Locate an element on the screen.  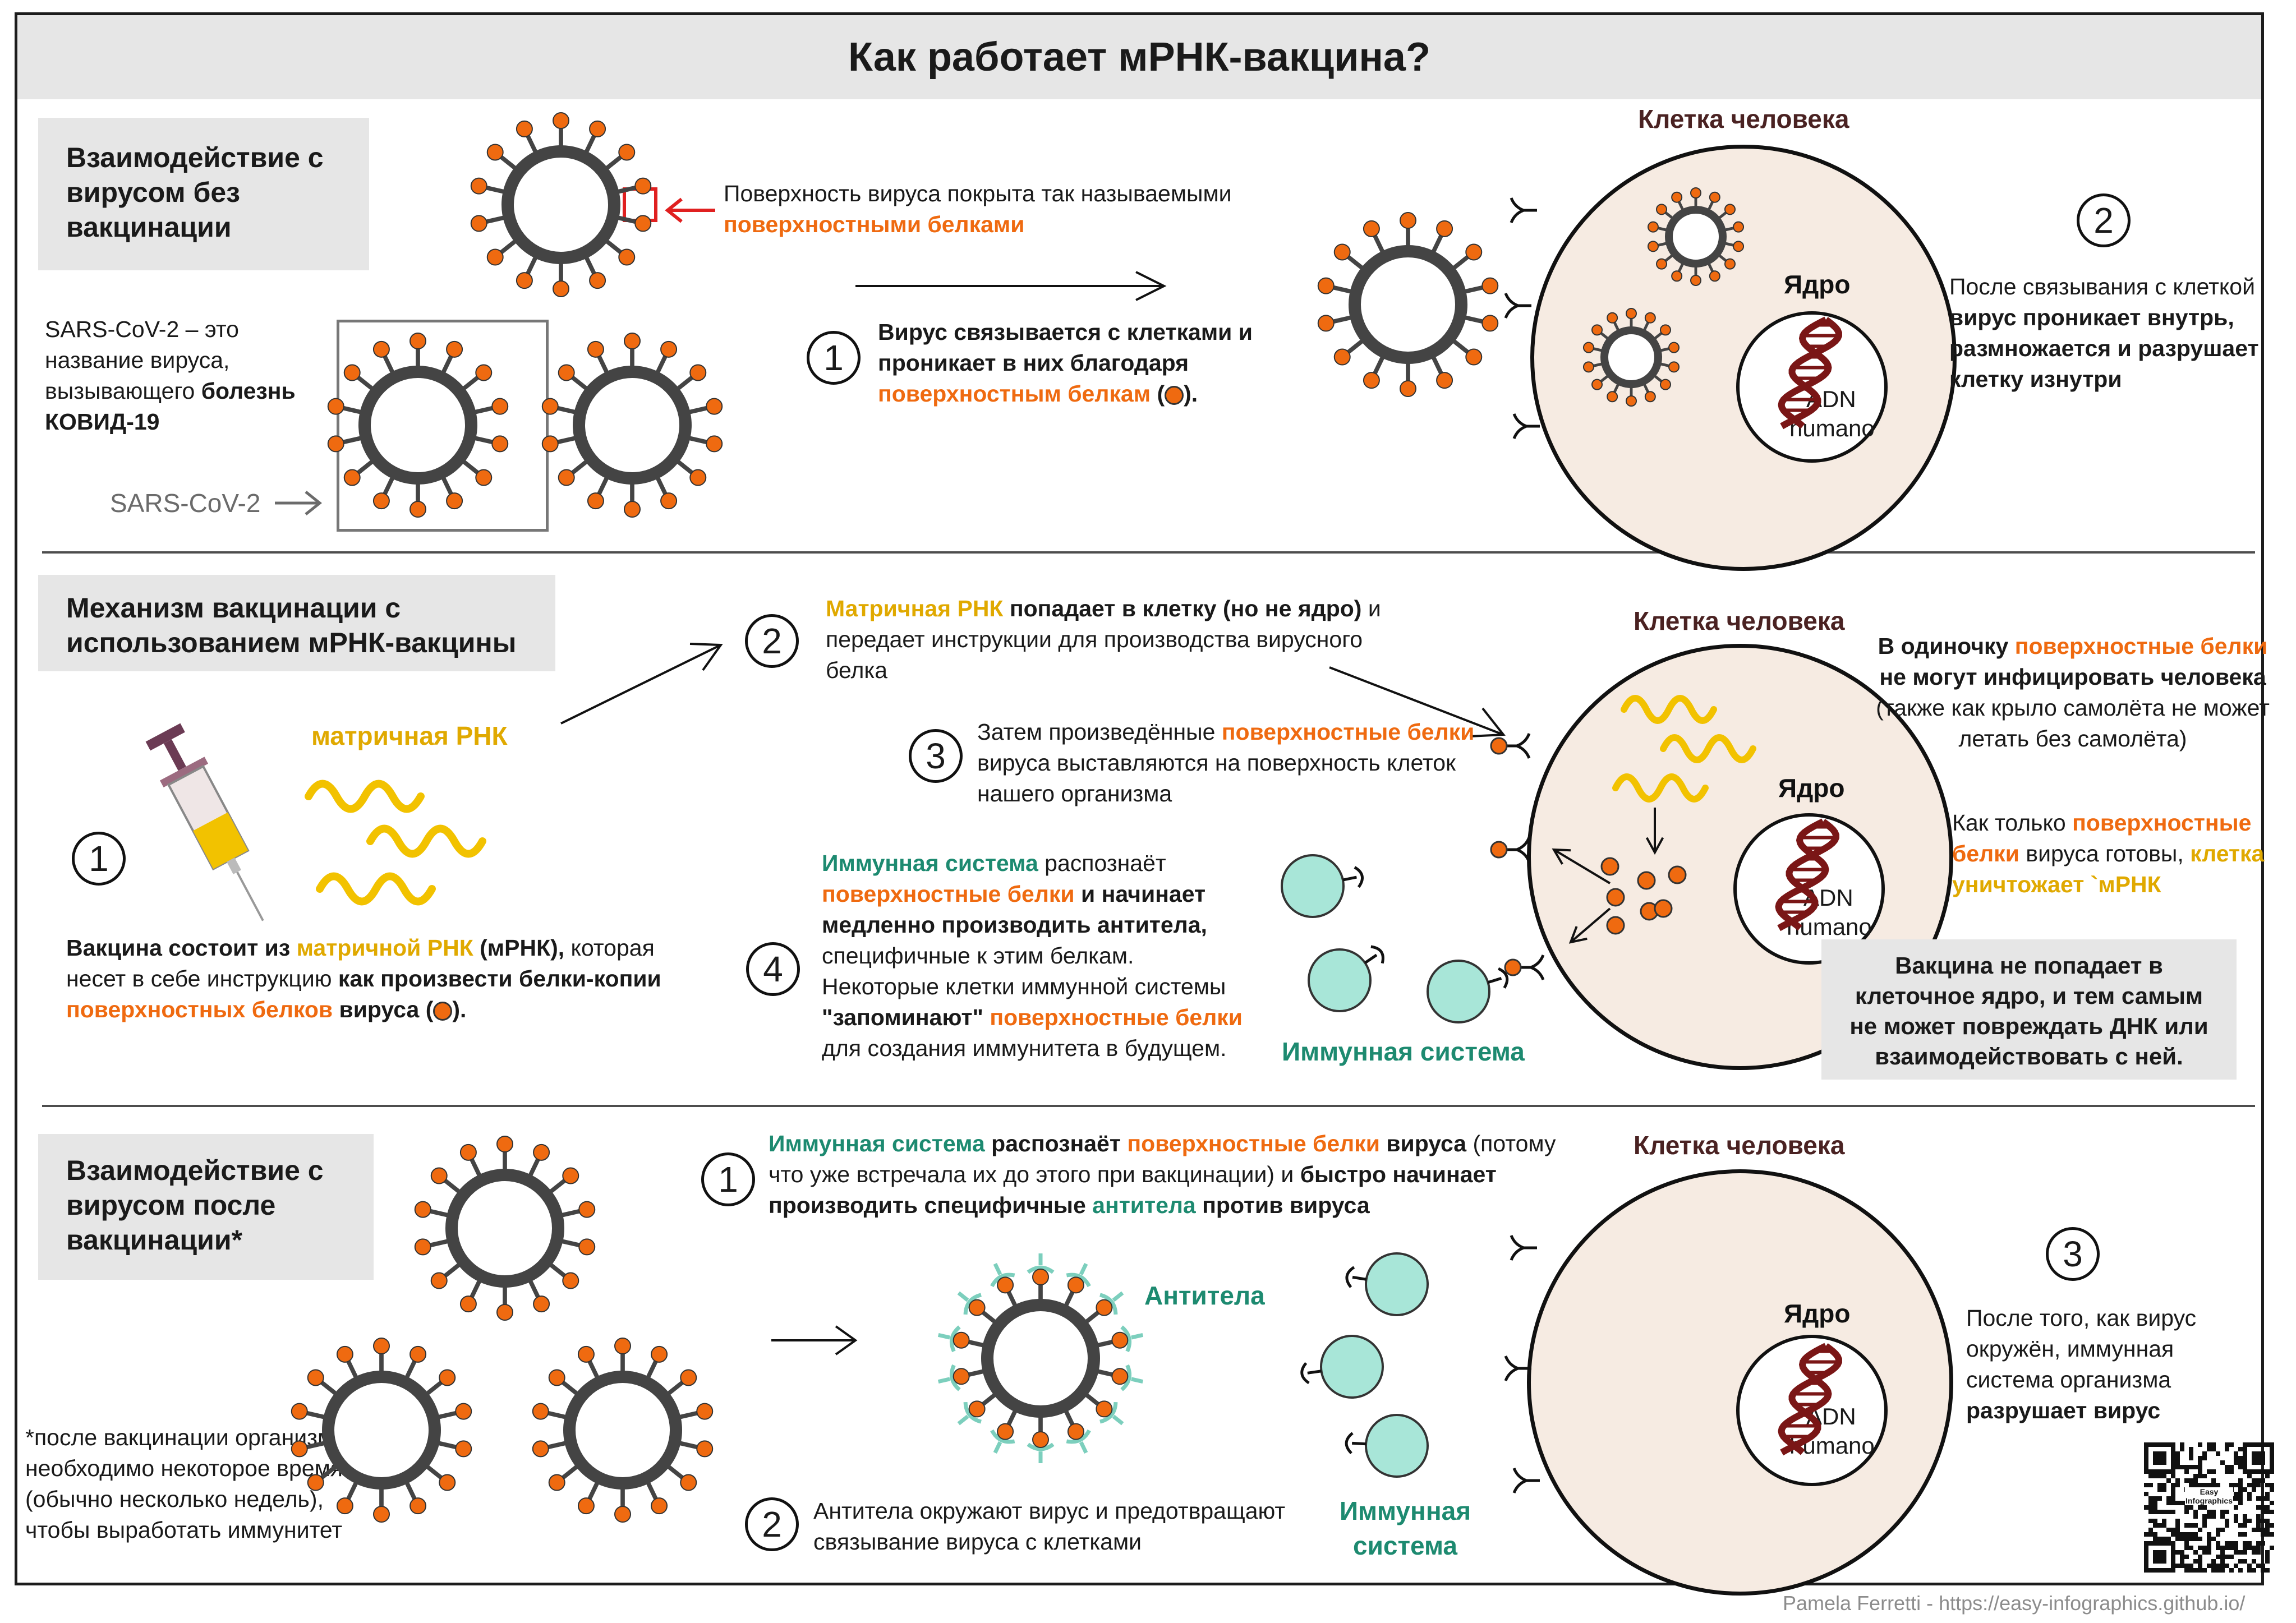
page-title: Как работает мРНК-вакцина? is located at coordinates (1139, 57).